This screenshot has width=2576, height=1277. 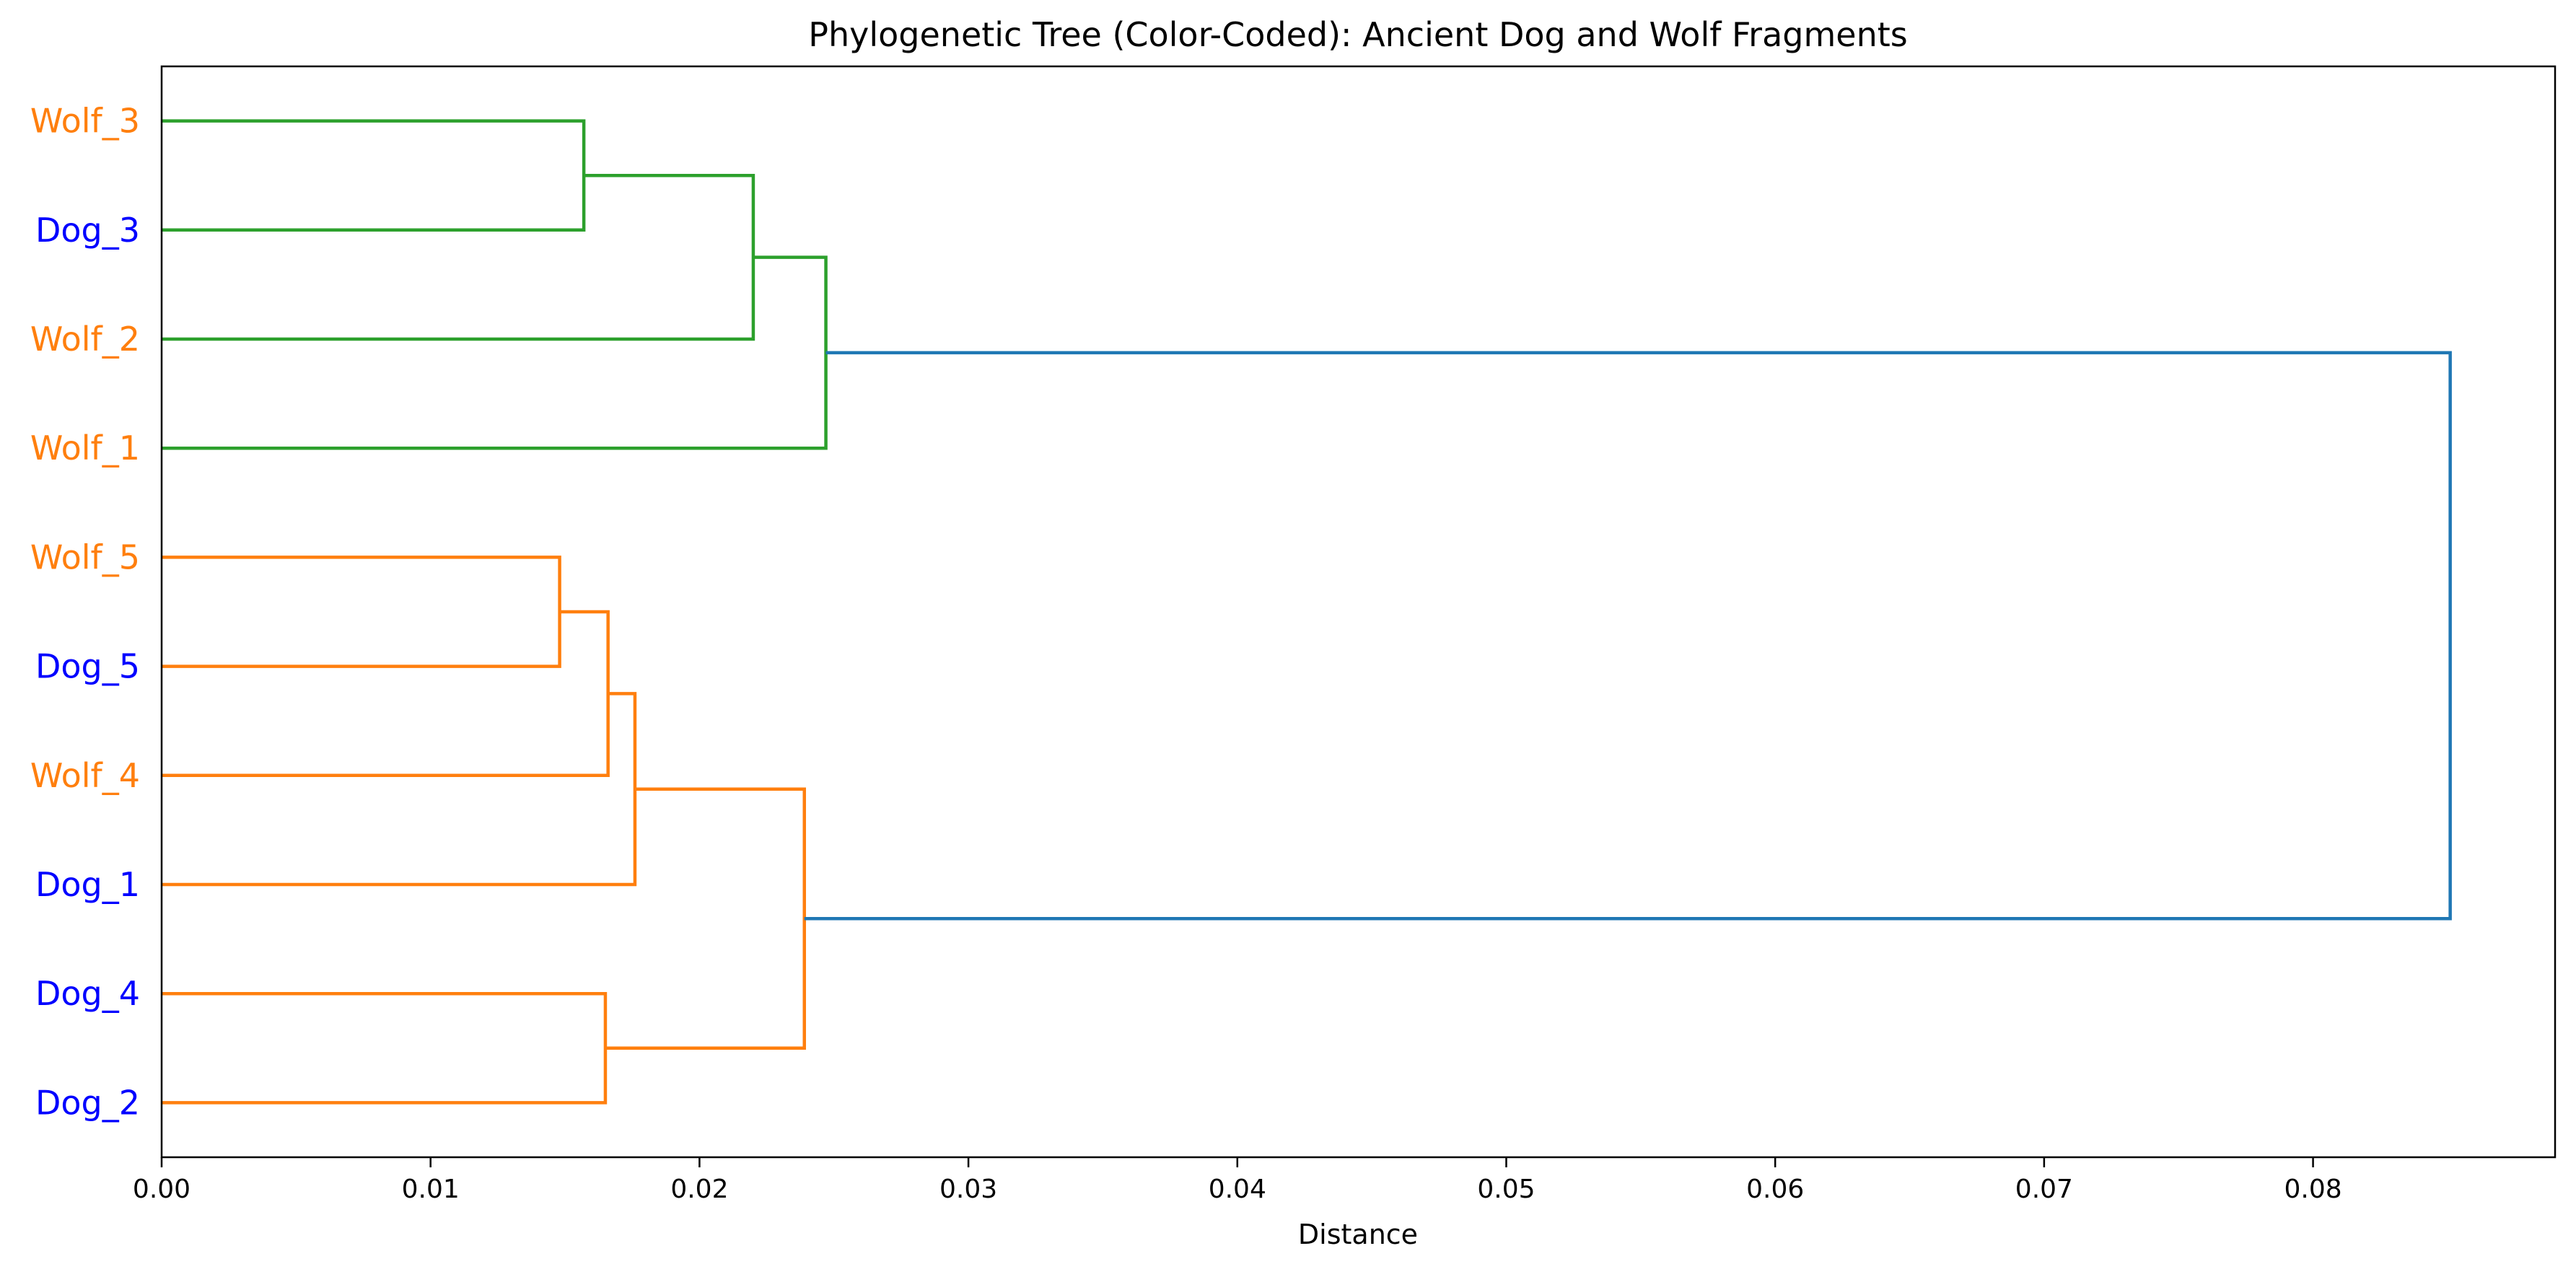 What do you see at coordinates (495, 353) in the screenshot?
I see `dendrogram-link-c3` at bounding box center [495, 353].